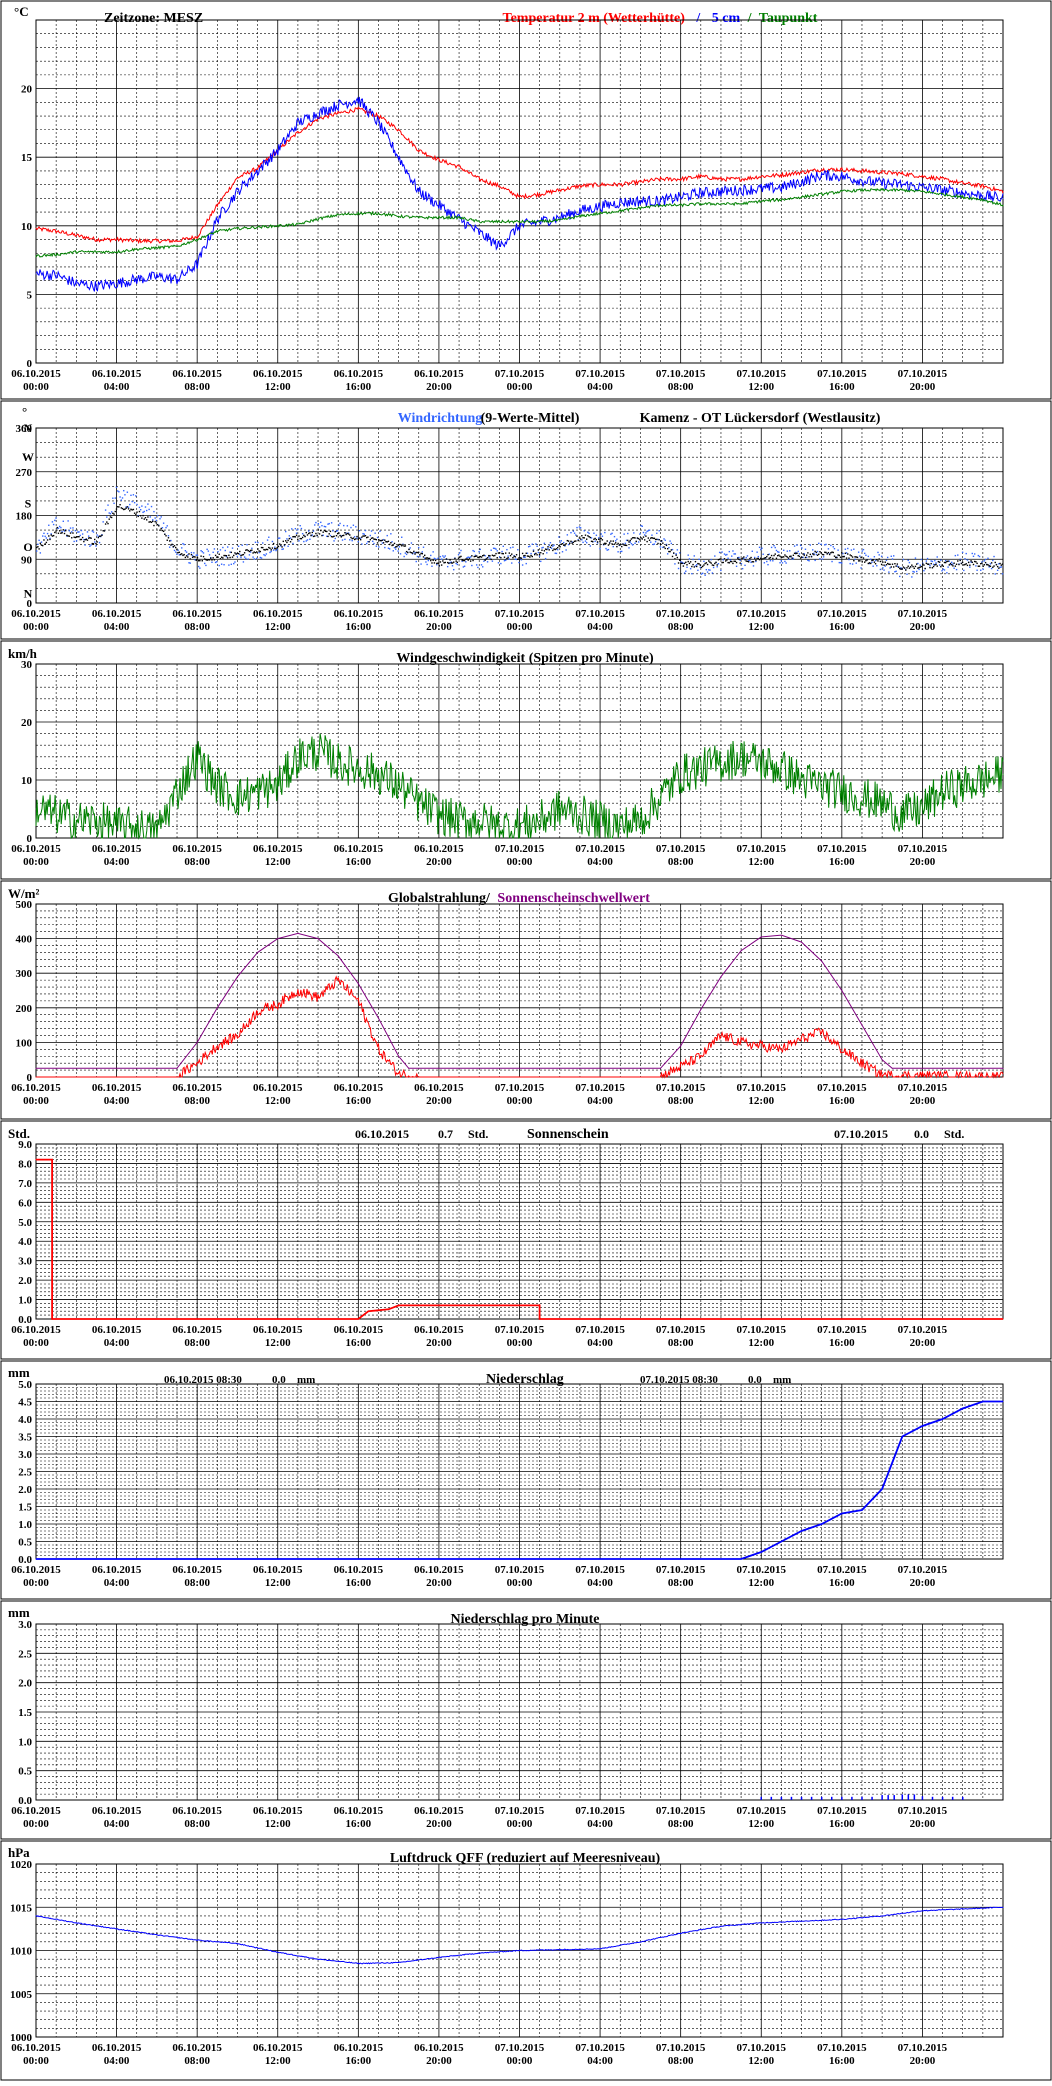  Describe the element at coordinates (439, 849) in the screenshot. I see `x-tick-date: 06.10.2015` at that location.